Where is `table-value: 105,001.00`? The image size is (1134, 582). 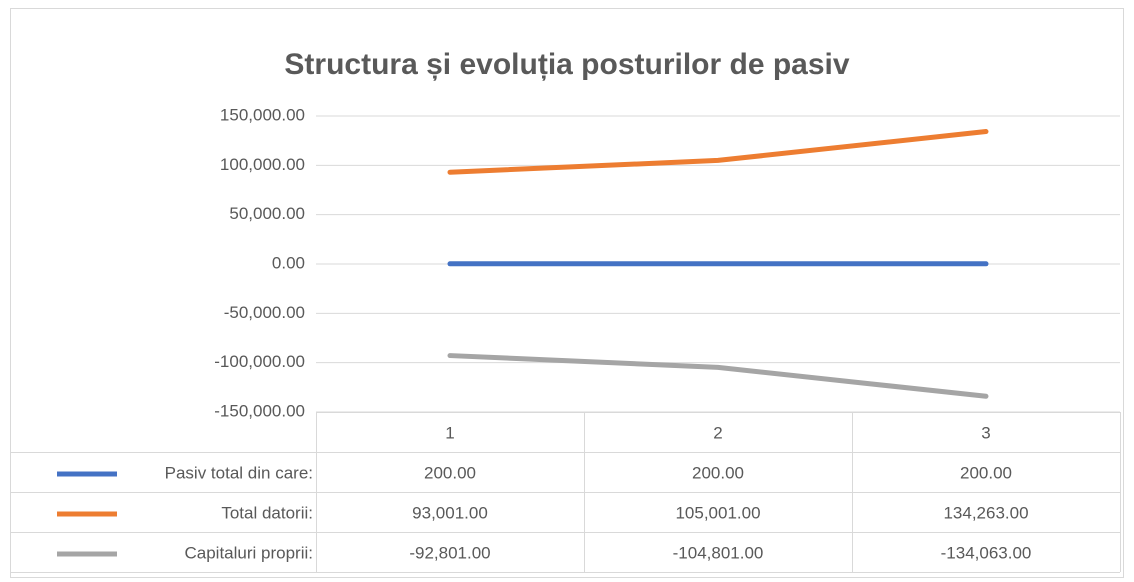 table-value: 105,001.00 is located at coordinates (717, 512).